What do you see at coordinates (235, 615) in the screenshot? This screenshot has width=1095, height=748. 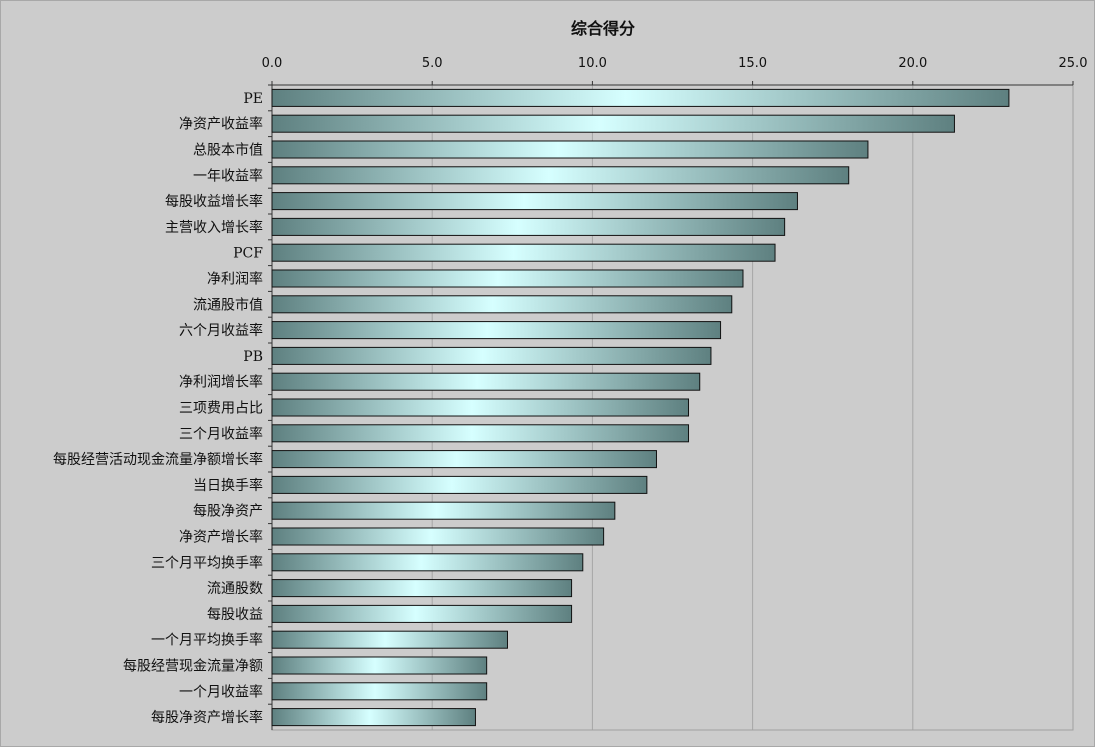 I see `category-label: 每股收益` at bounding box center [235, 615].